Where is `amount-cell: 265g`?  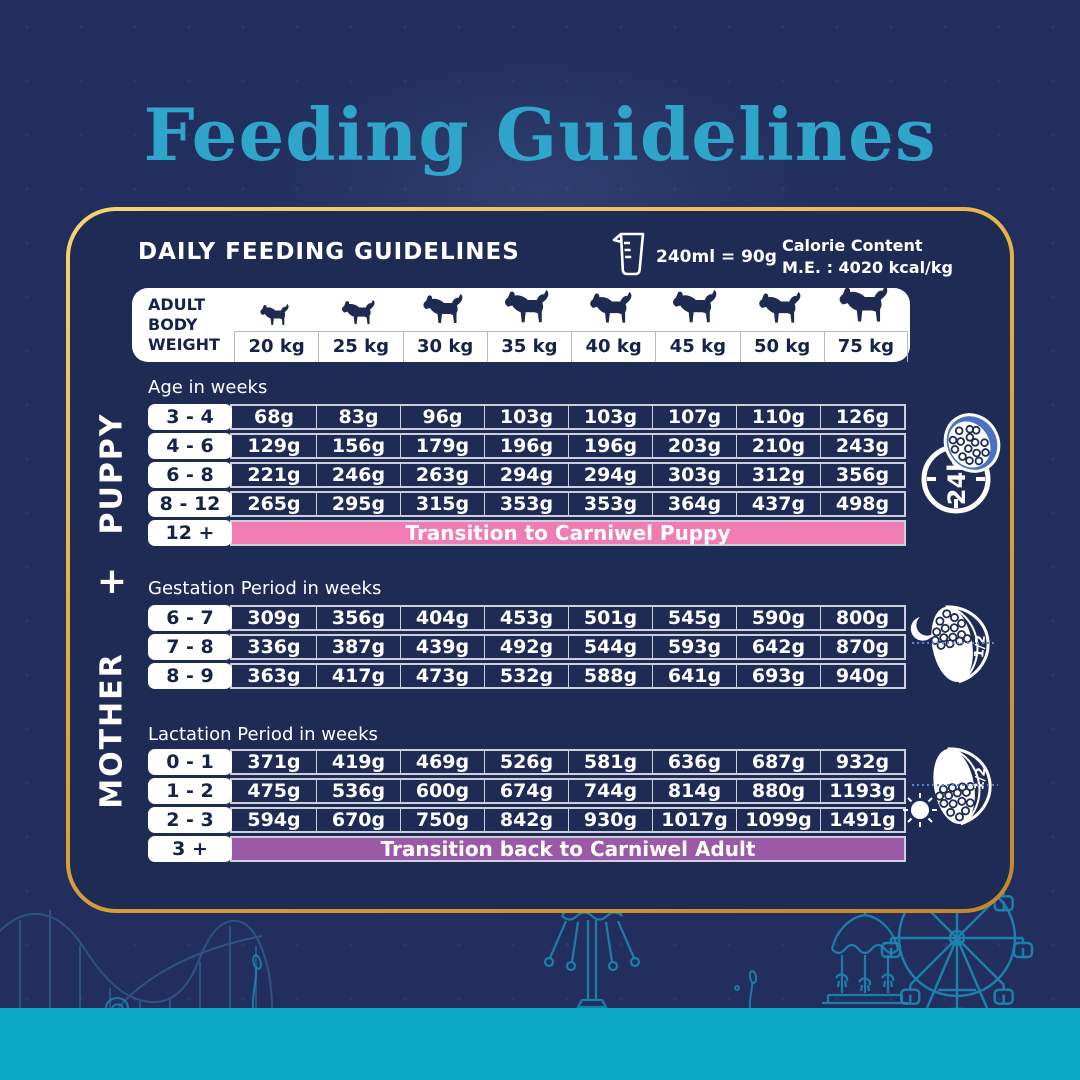 amount-cell: 265g is located at coordinates (274, 504).